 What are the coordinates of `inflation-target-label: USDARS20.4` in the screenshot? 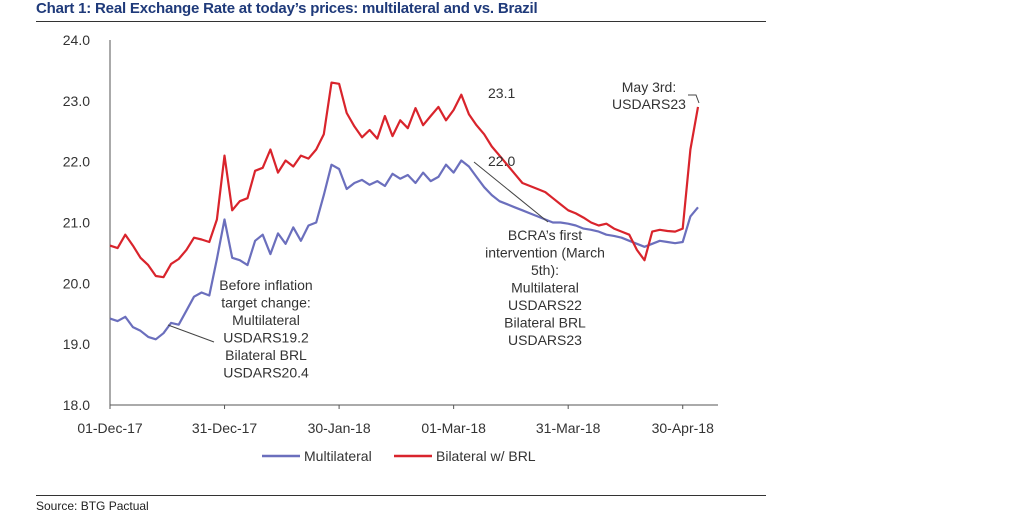 It's located at (266, 373).